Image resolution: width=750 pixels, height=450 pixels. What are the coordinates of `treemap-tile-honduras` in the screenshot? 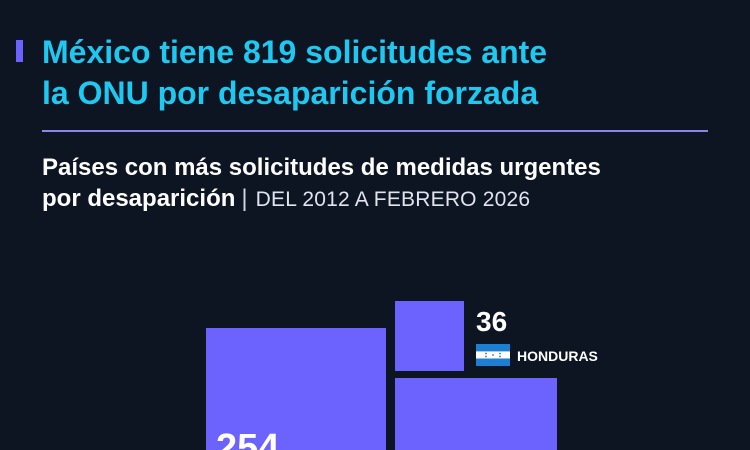 It's located at (429, 336).